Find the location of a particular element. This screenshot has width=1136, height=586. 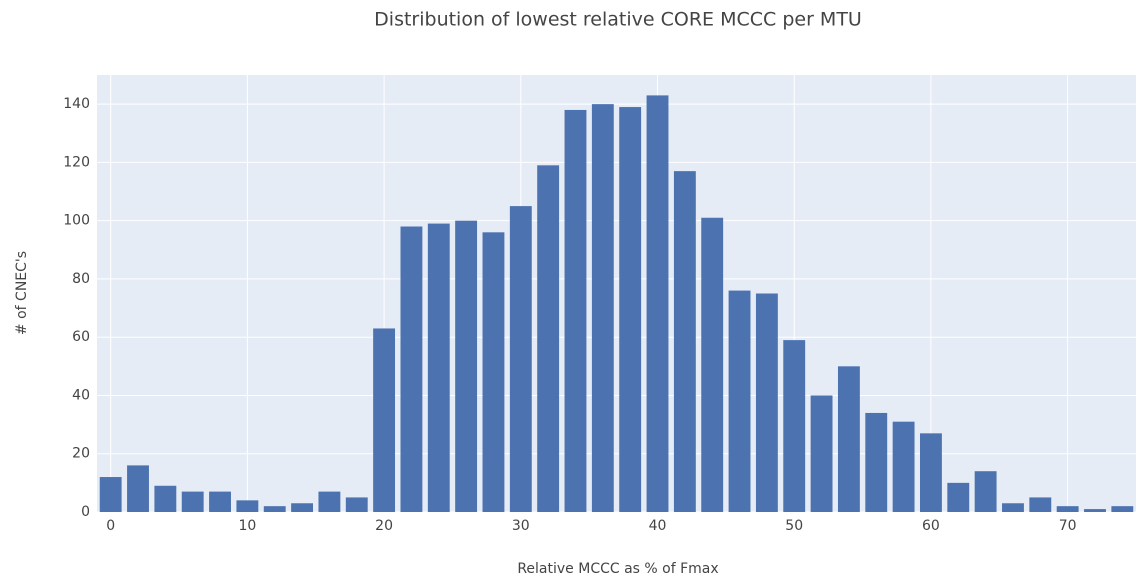

x-tick-label: 70 is located at coordinates (1068, 526).